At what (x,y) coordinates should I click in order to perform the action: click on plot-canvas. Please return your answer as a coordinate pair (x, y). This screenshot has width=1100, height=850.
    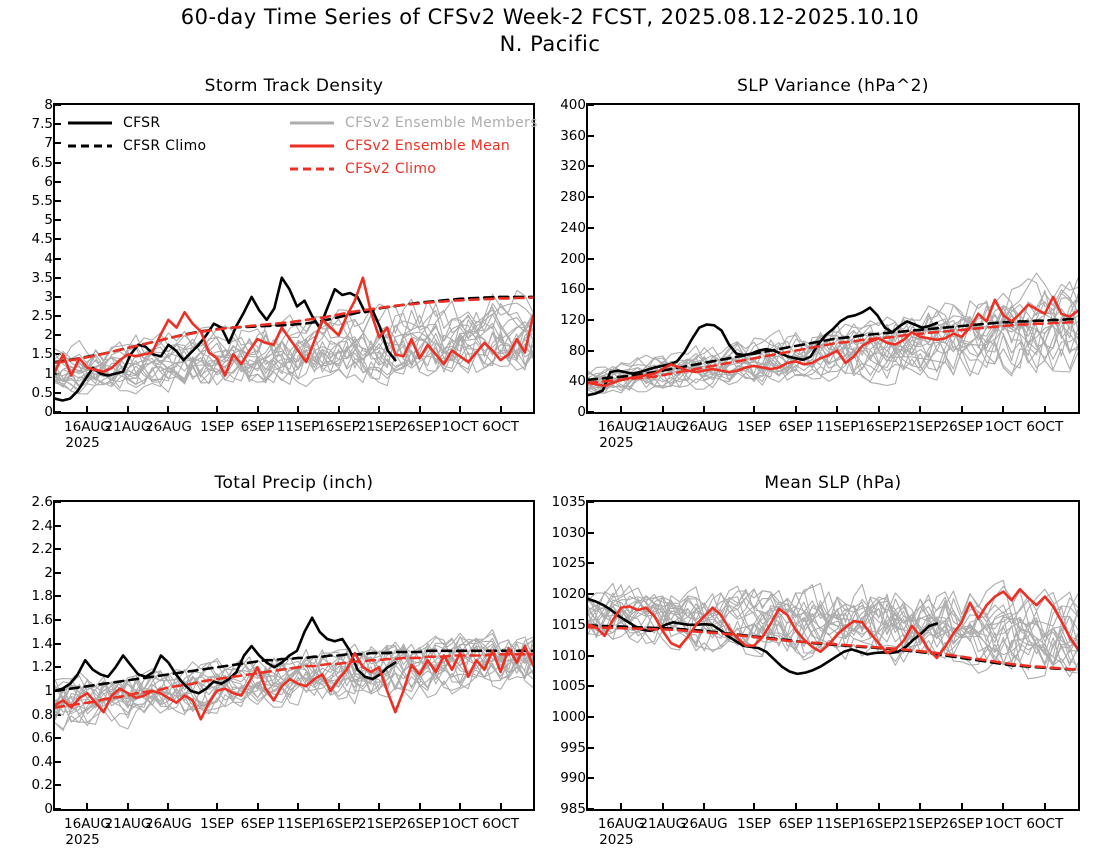
    Looking at the image, I should click on (294, 339).